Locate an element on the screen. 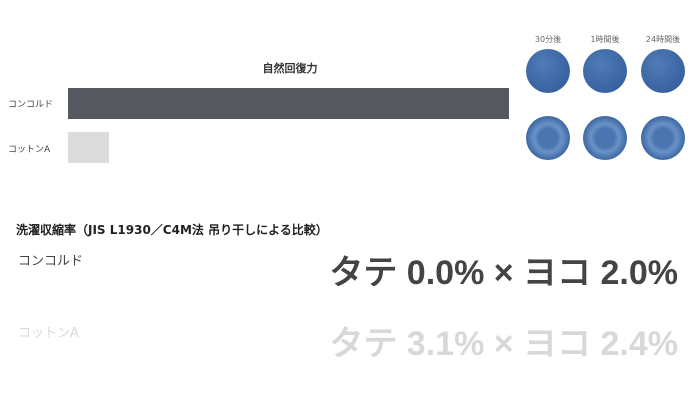 This screenshot has width=700, height=408. caption-24h: 24時間後 is located at coordinates (663, 39).